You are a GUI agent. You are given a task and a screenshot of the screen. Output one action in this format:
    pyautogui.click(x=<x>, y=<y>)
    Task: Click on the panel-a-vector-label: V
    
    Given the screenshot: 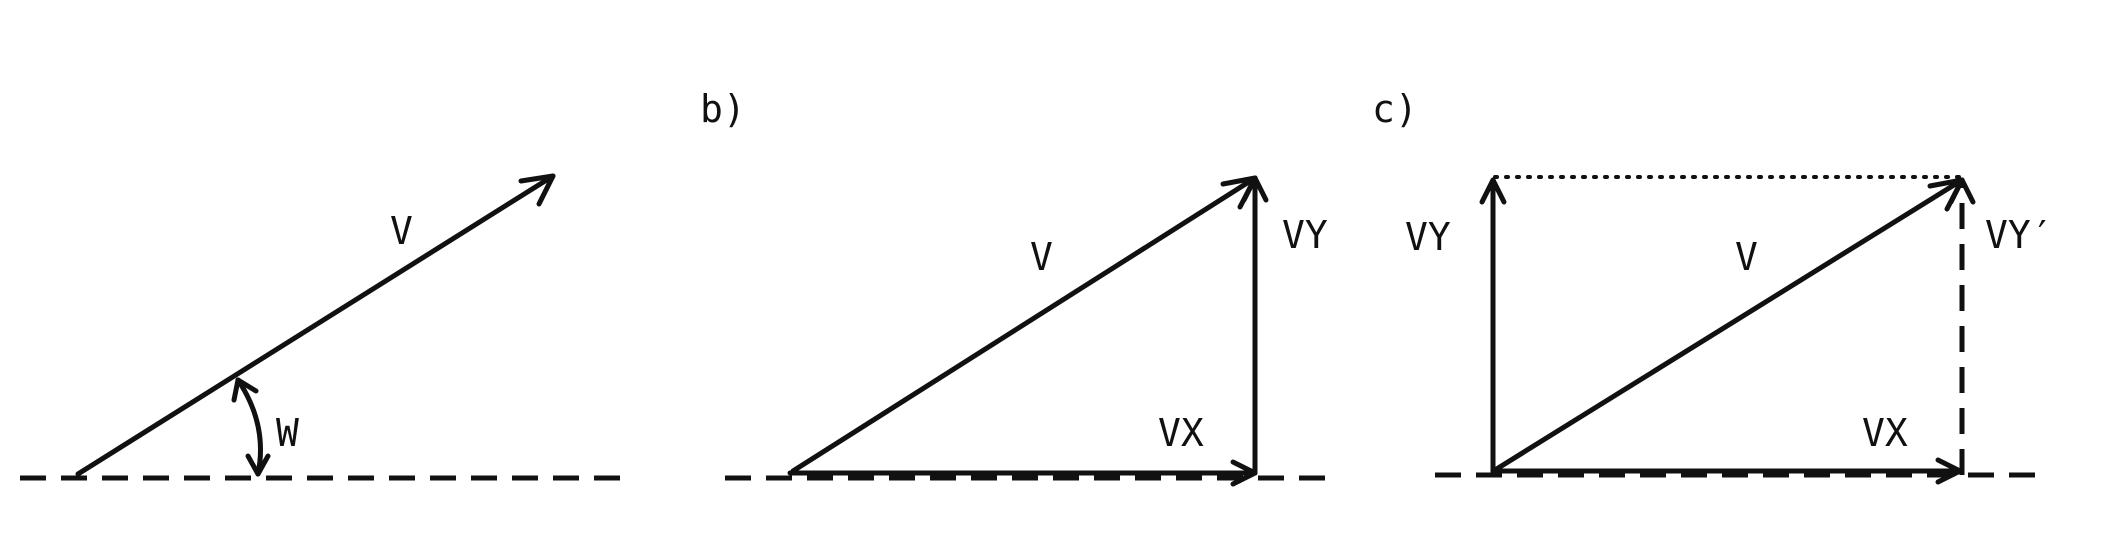 What is the action you would take?
    pyautogui.click(x=401, y=231)
    